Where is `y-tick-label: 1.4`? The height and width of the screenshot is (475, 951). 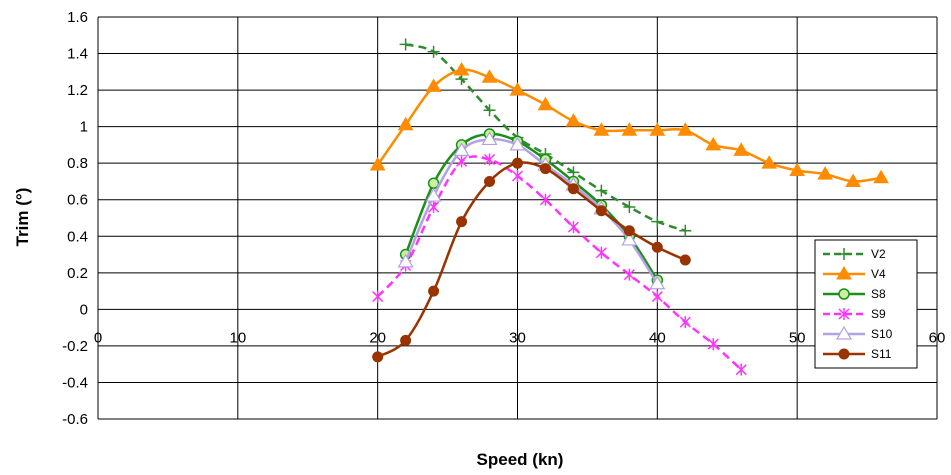 y-tick-label: 1.4 is located at coordinates (77, 54).